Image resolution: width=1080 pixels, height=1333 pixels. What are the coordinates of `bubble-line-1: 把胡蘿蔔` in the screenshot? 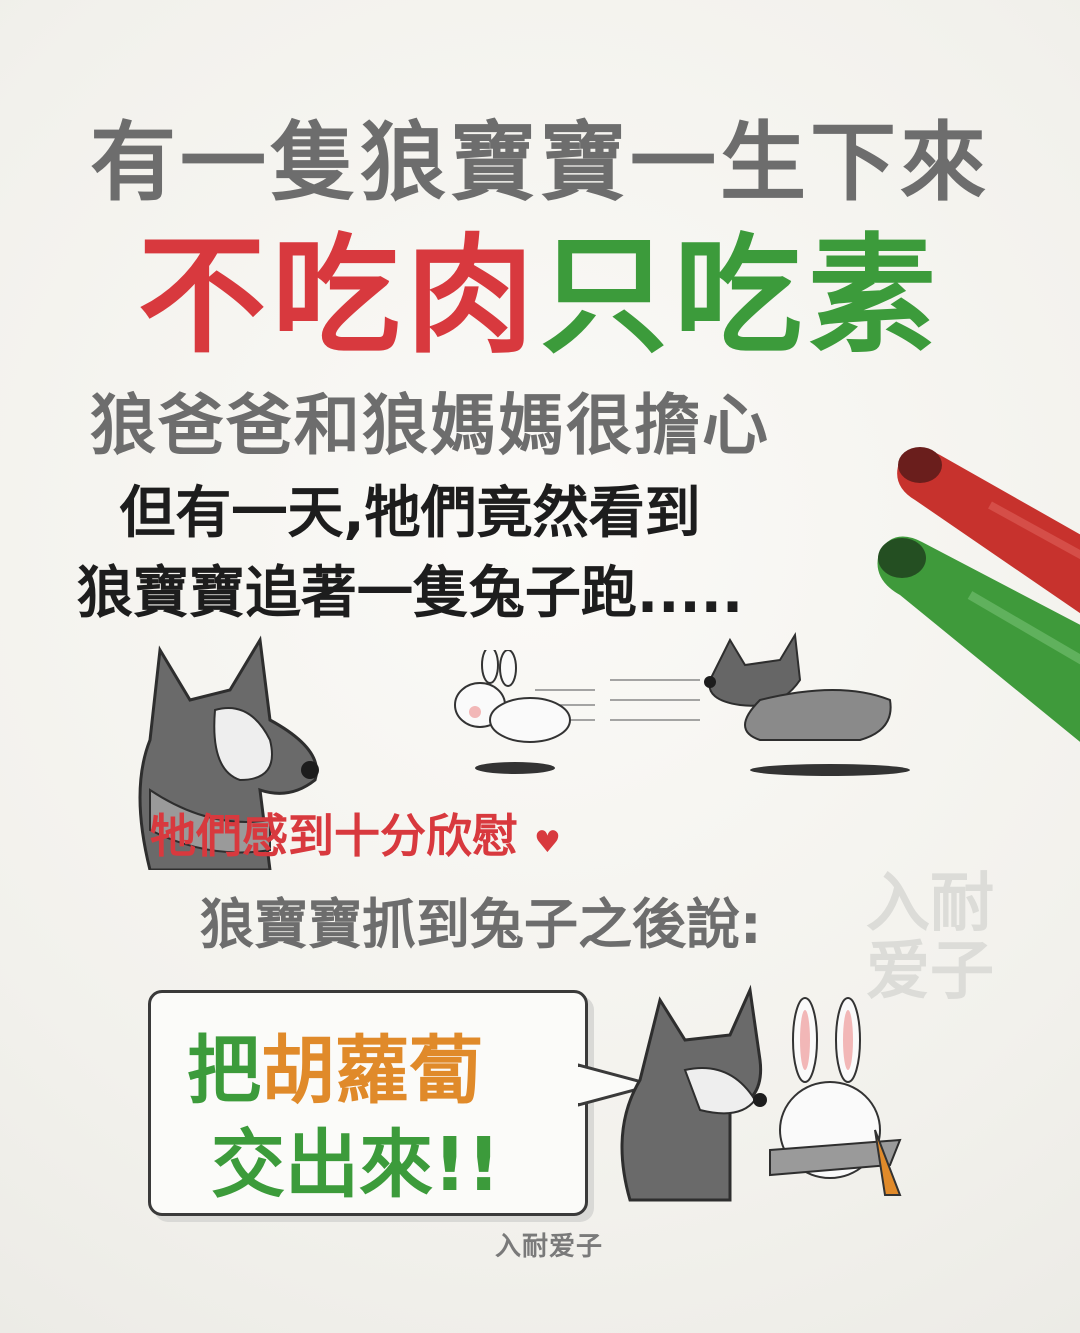 It's located at (335, 1064).